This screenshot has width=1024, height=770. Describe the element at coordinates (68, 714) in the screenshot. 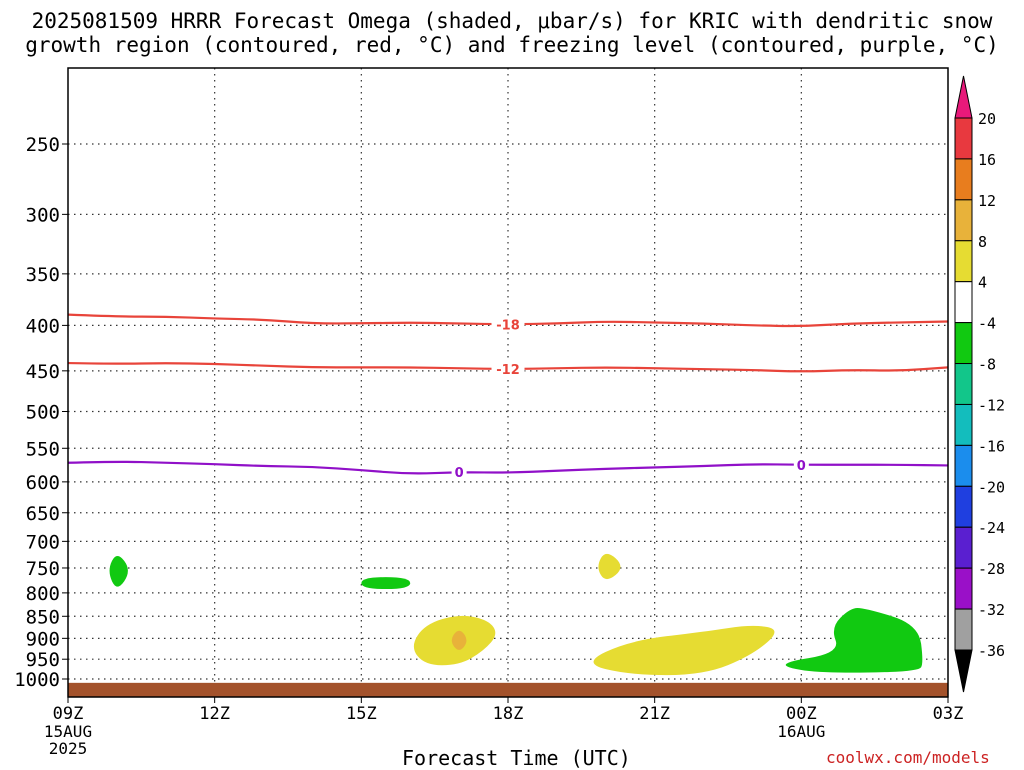

I see `x-tick-label-09Z: 09Z` at that location.